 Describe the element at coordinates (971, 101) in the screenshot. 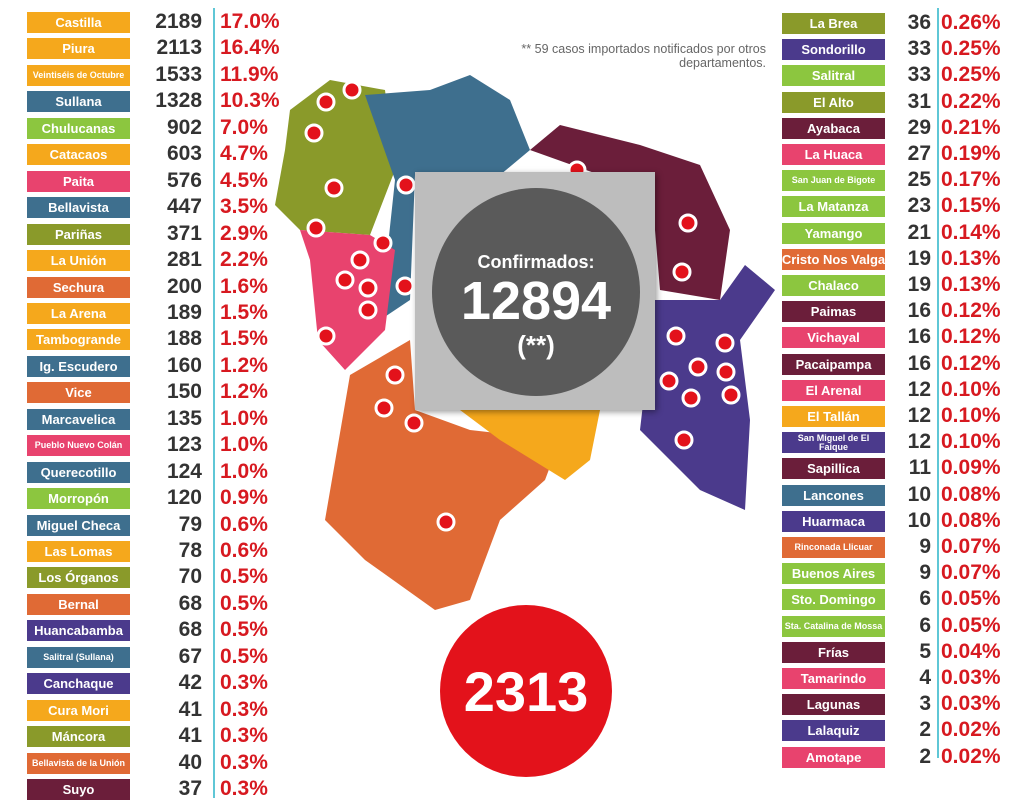

I see `case-percent: 0.22%` at that location.